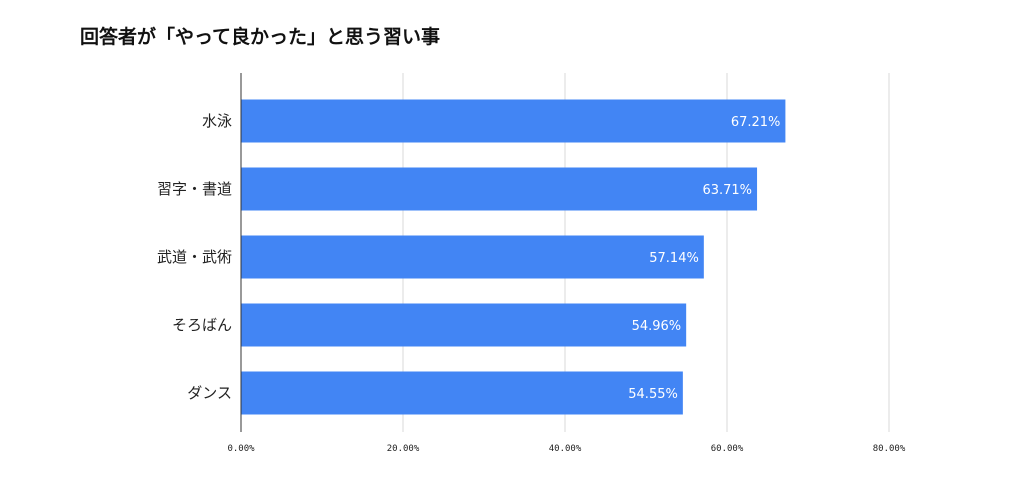 The image size is (1022, 501). What do you see at coordinates (727, 190) in the screenshot?
I see `value-label: 63.71%` at bounding box center [727, 190].